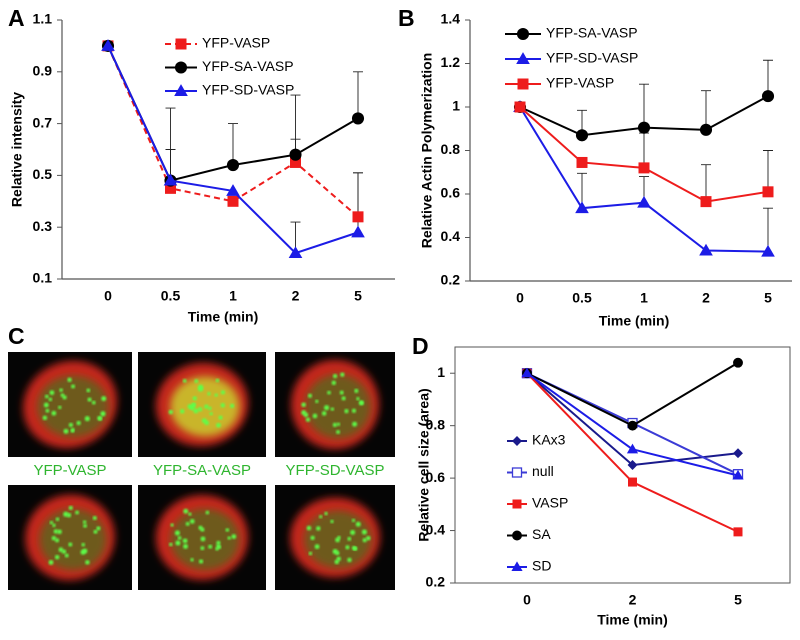  I want to click on x-tick-label: 0.5, so click(582, 298).